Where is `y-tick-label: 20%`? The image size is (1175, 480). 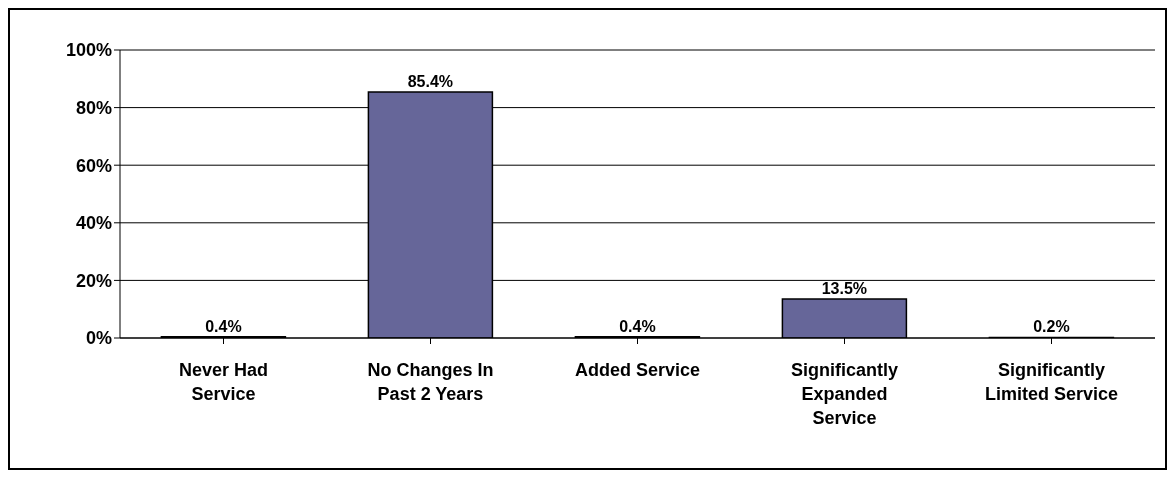
y-tick-label: 20% is located at coordinates (93, 280).